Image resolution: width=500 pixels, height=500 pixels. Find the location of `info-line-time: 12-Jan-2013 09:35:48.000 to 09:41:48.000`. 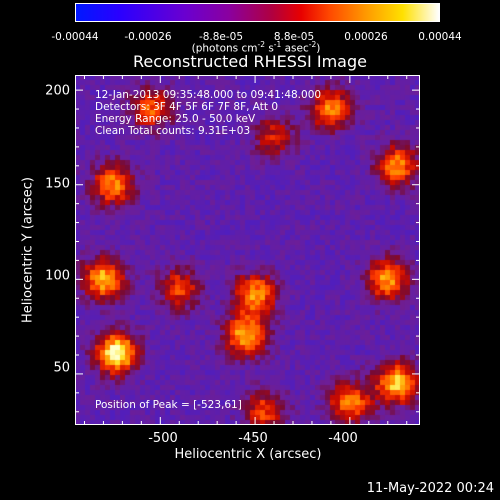

info-line-time: 12-Jan-2013 09:35:48.000 to 09:41:48.000 is located at coordinates (208, 95).